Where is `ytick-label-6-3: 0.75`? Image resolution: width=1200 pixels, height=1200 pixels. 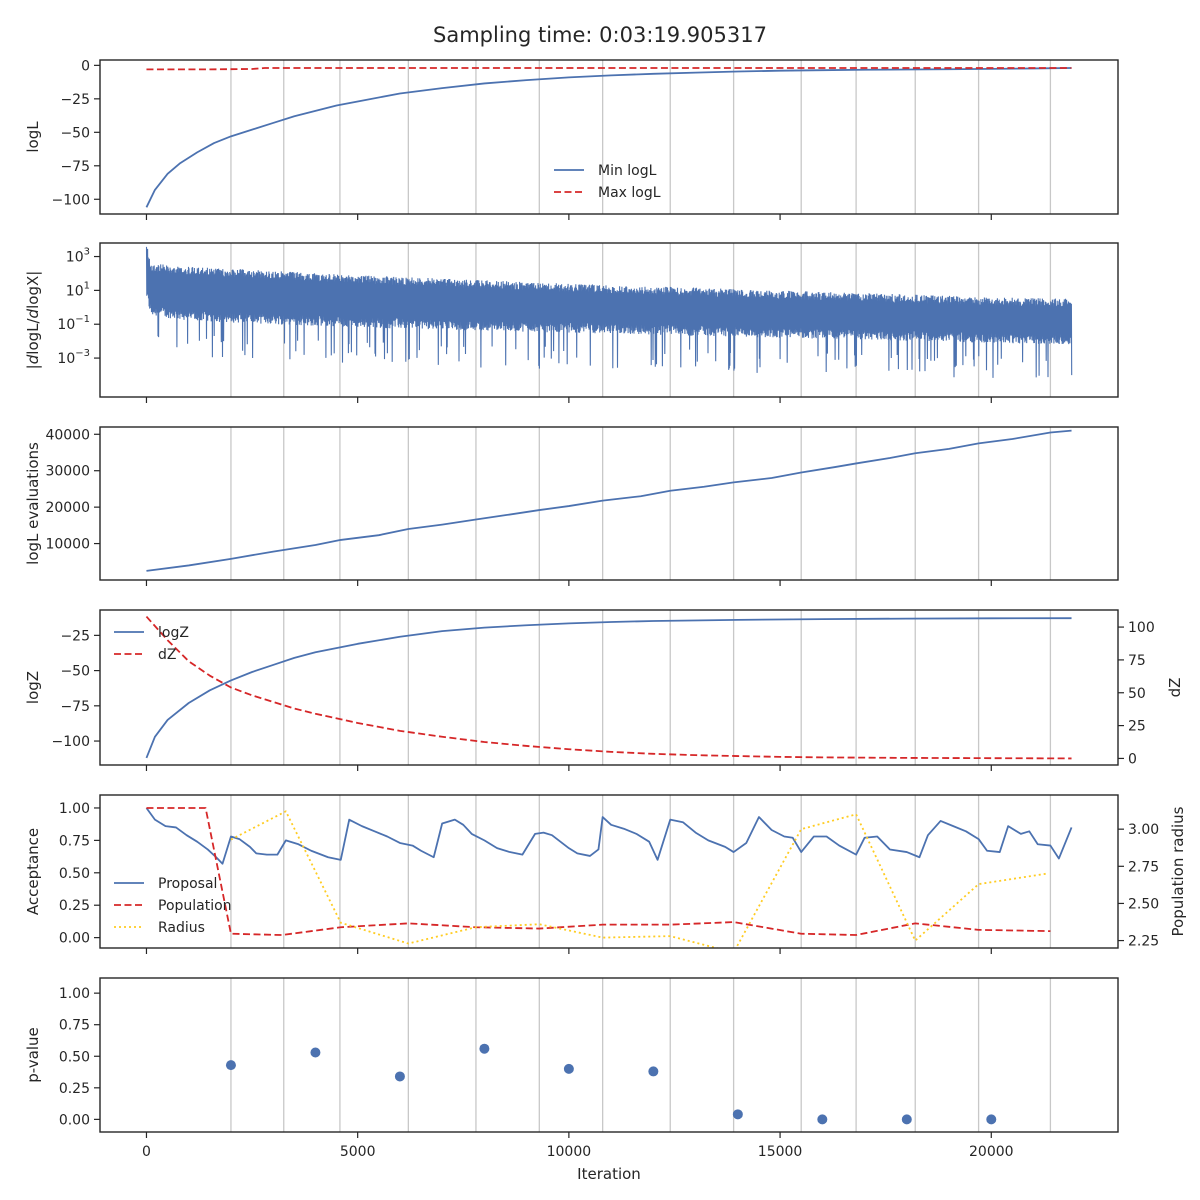
ytick-label-6-3: 0.75 is located at coordinates (74, 1026).